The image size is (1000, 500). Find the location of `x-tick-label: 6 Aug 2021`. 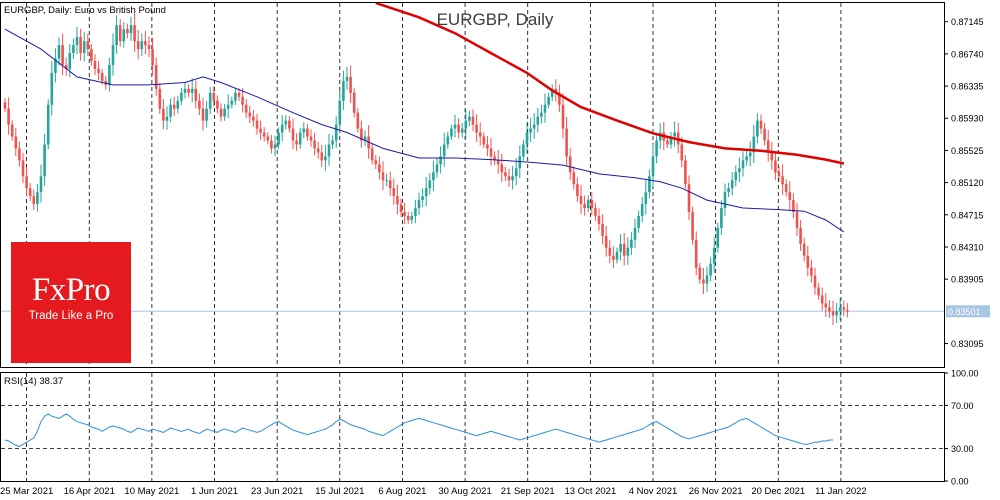

x-tick-label: 6 Aug 2021 is located at coordinates (402, 491).